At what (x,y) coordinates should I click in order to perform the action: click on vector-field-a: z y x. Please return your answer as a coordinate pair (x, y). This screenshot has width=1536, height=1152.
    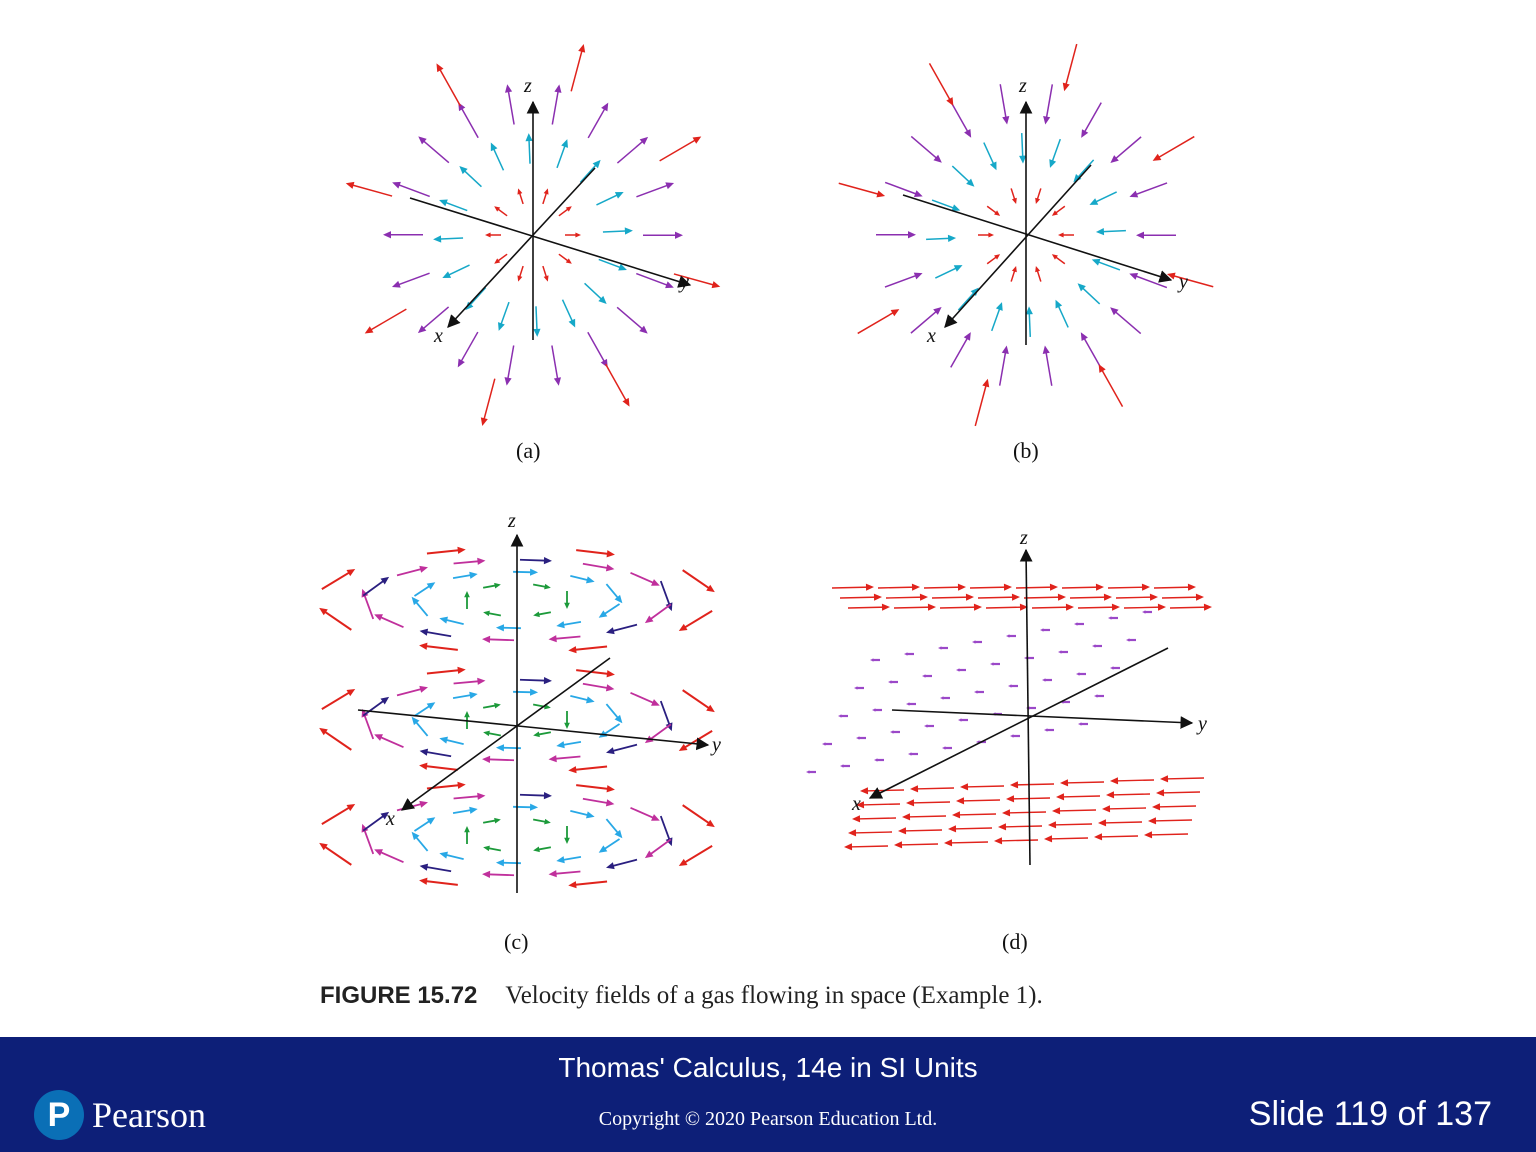
    Looking at the image, I should click on (533, 235).